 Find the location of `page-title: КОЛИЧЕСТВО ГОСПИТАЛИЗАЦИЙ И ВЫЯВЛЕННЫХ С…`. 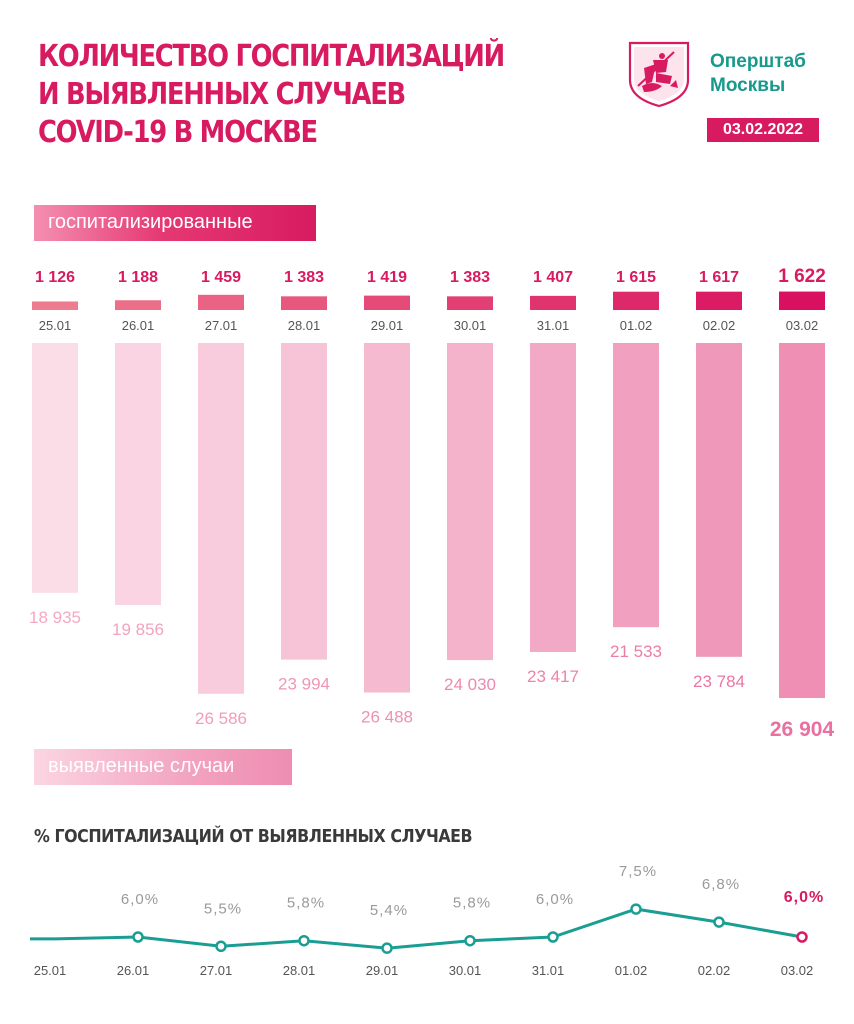

page-title: КОЛИЧЕСТВО ГОСПИТАЛИЗАЦИЙ И ВЫЯВЛЕННЫХ С… is located at coordinates (271, 95).